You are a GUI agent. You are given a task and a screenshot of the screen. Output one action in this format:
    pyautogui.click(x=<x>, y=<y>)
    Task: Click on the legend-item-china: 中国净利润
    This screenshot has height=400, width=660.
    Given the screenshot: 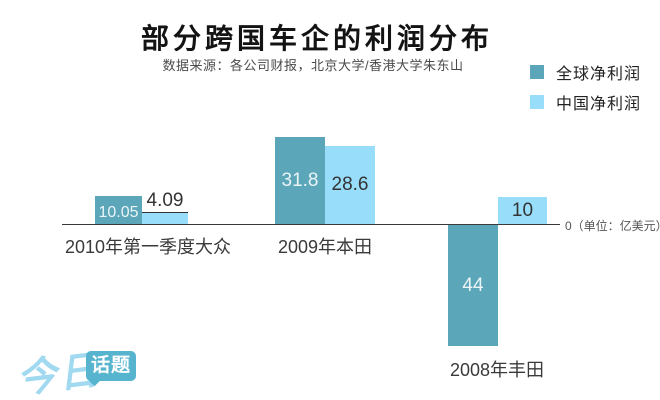 What is the action you would take?
    pyautogui.click(x=586, y=103)
    